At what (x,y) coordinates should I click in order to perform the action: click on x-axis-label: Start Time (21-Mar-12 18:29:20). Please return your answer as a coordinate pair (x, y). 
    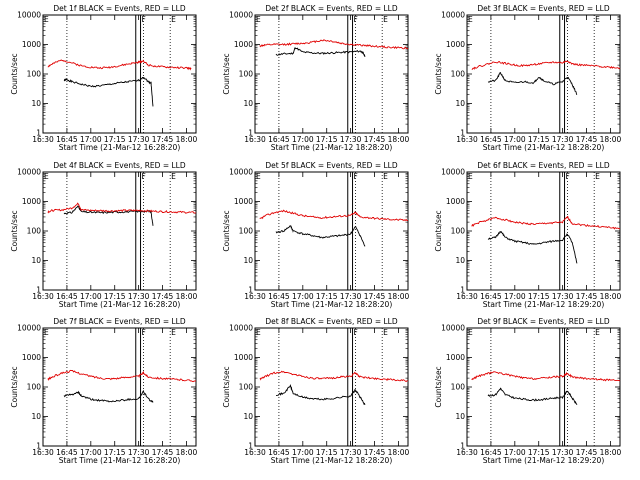
    Looking at the image, I should click on (544, 304).